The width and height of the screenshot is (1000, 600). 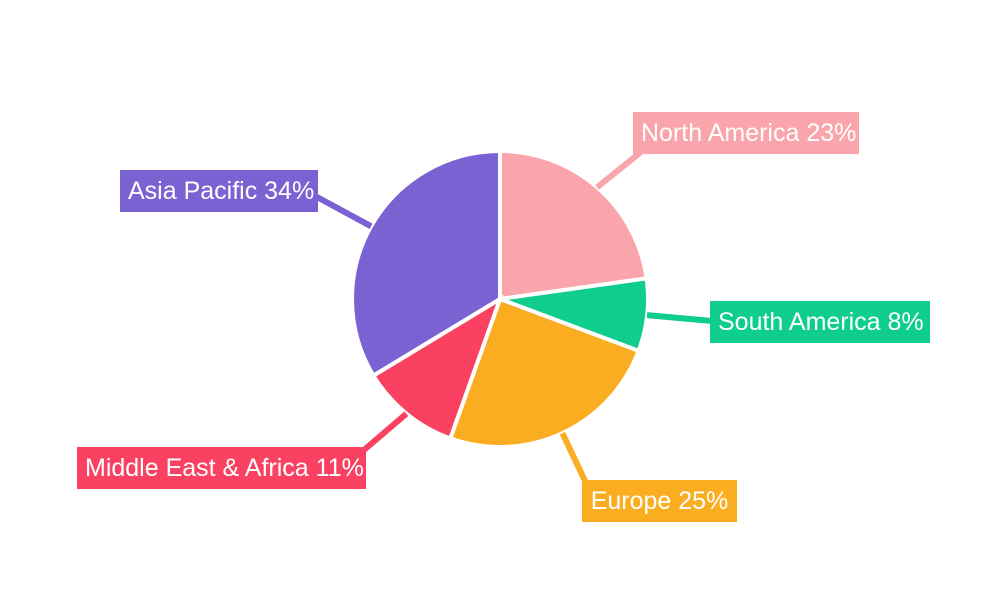 What do you see at coordinates (746, 133) in the screenshot?
I see `pie-label-north-america: North America 23%` at bounding box center [746, 133].